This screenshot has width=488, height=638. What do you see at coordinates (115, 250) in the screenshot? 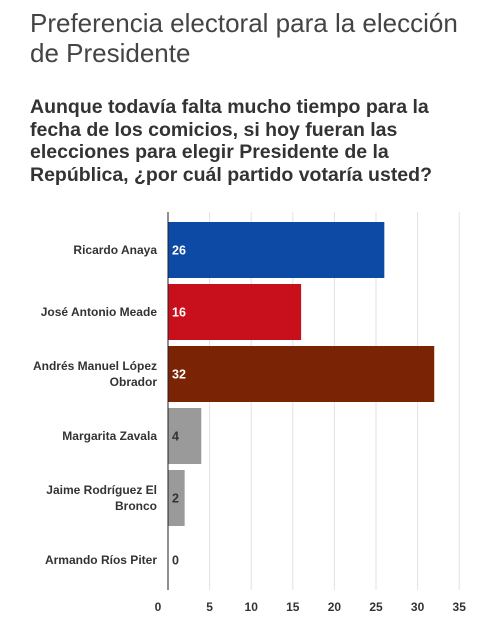
I see `category-label: Ricardo Anaya` at bounding box center [115, 250].